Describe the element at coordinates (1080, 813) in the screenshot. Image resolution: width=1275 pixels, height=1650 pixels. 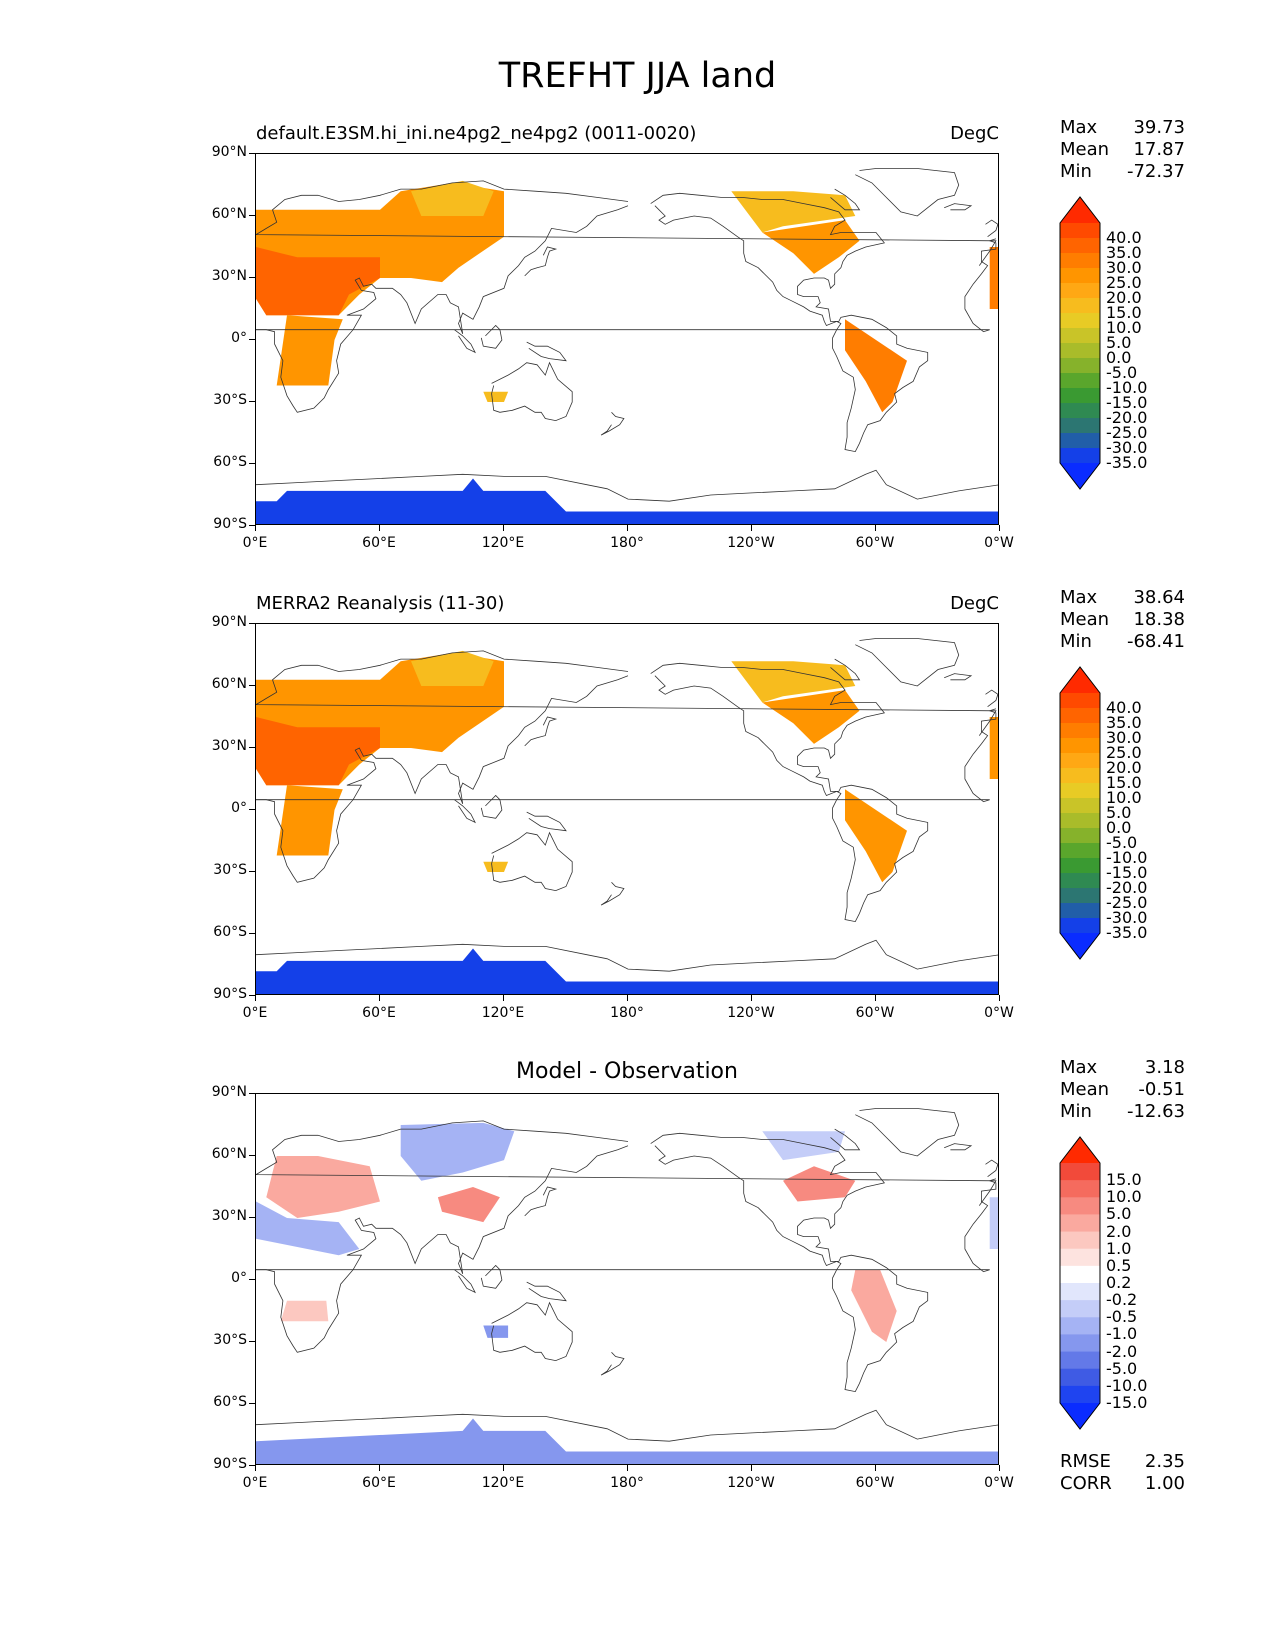
I see `colorbar-outline` at that location.